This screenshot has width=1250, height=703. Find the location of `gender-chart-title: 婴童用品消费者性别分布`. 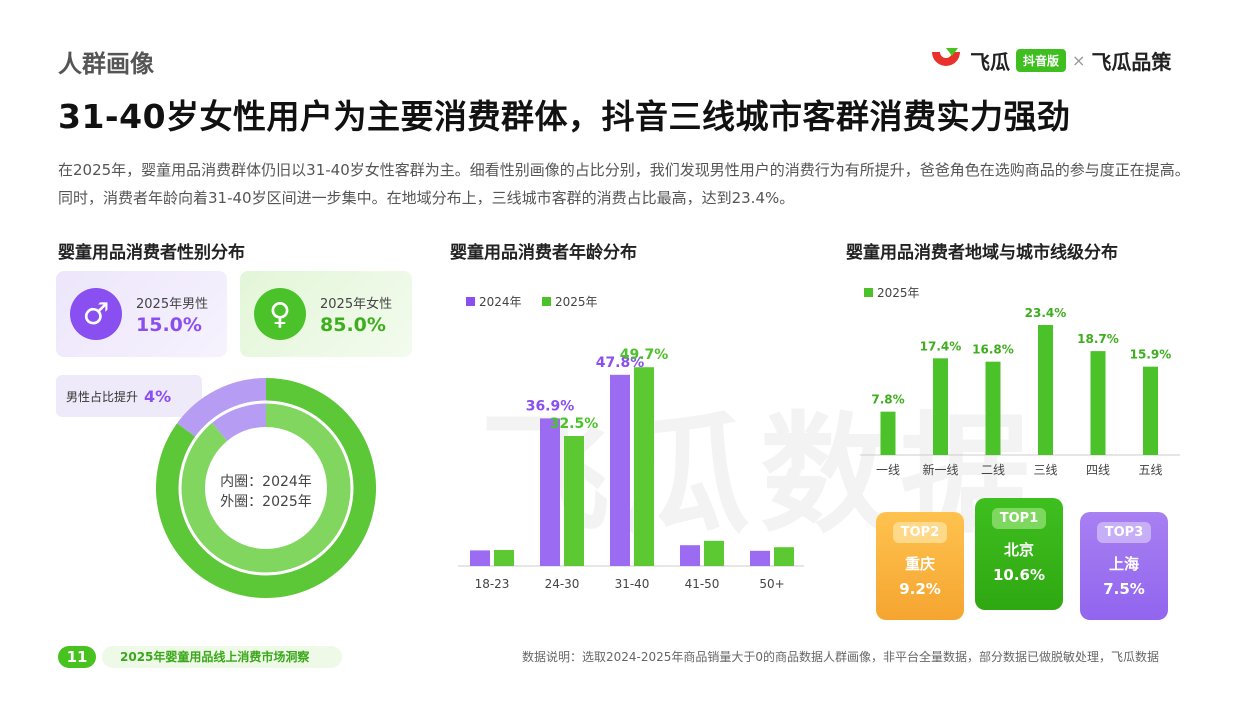

gender-chart-title: 婴童用品消费者性别分布 is located at coordinates (151, 253).